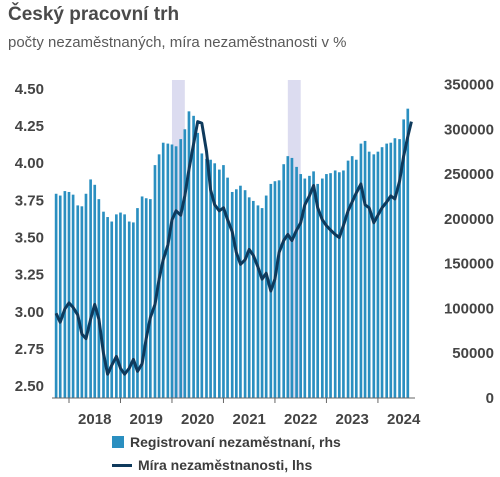 The image size is (500, 477). What do you see at coordinates (94, 419) in the screenshot?
I see `x-tick-label-2018: 2018` at bounding box center [94, 419].